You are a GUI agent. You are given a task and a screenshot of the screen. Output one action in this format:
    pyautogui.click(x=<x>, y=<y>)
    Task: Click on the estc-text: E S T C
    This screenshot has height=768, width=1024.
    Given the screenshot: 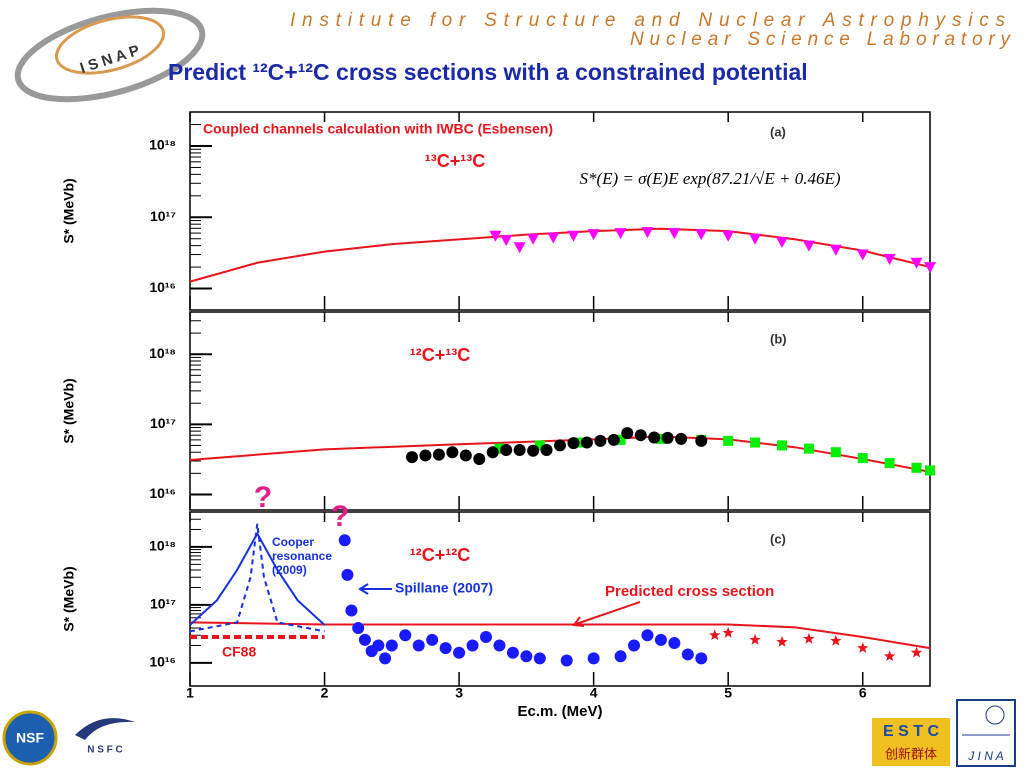 What is the action you would take?
    pyautogui.click(x=911, y=731)
    